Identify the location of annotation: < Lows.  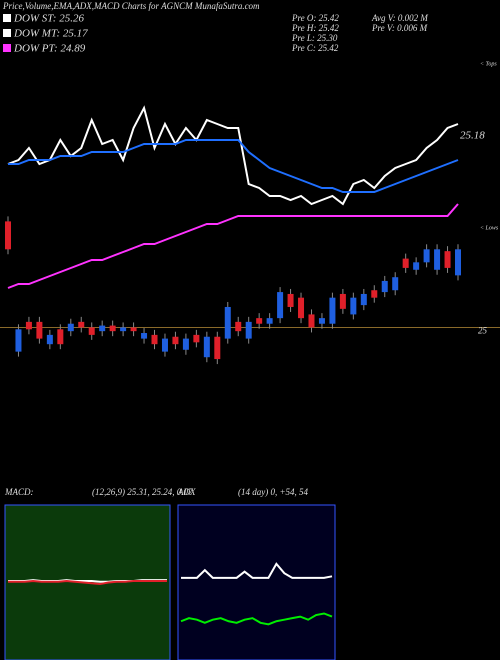
(489, 228).